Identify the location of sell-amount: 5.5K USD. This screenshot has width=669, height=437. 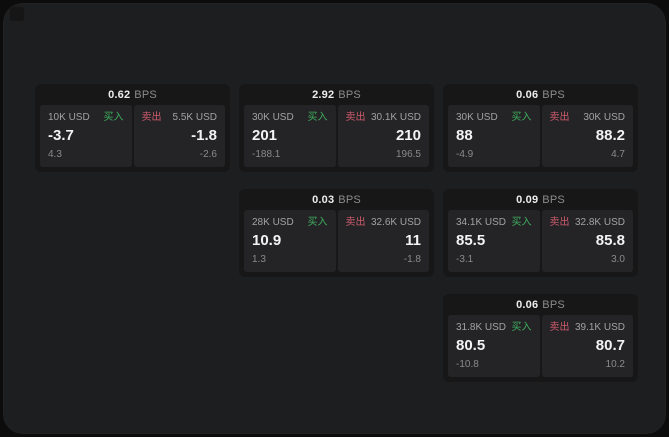
(194, 117).